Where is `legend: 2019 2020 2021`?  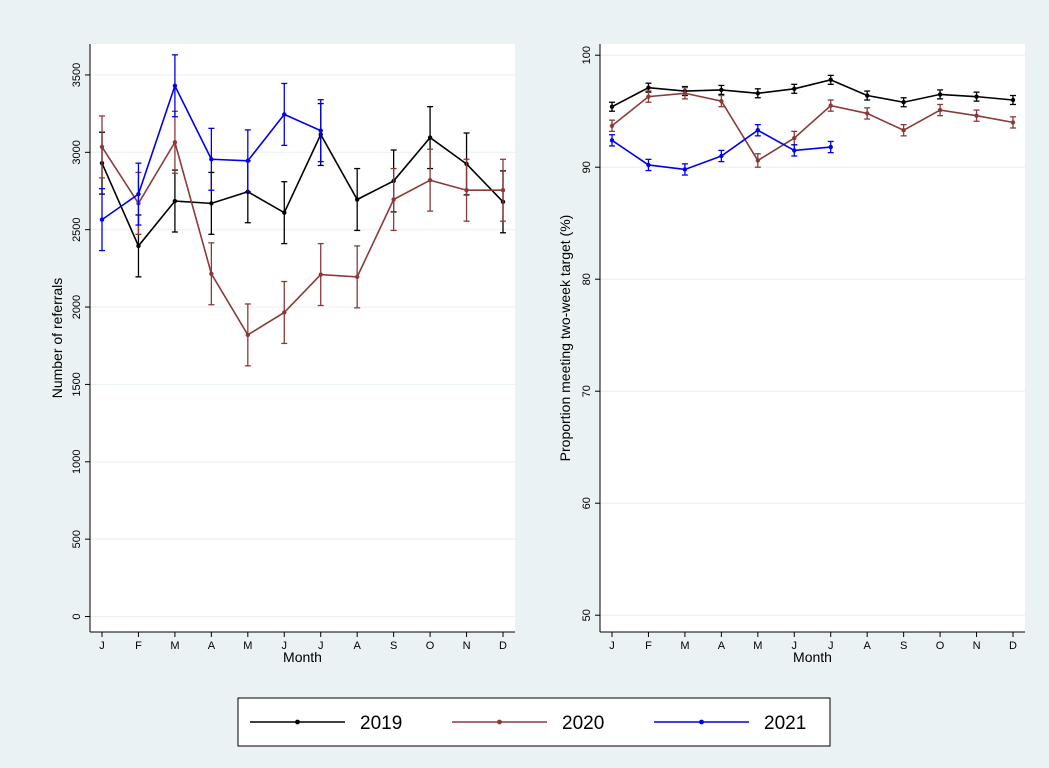
legend: 2019 2020 2021 is located at coordinates (534, 722).